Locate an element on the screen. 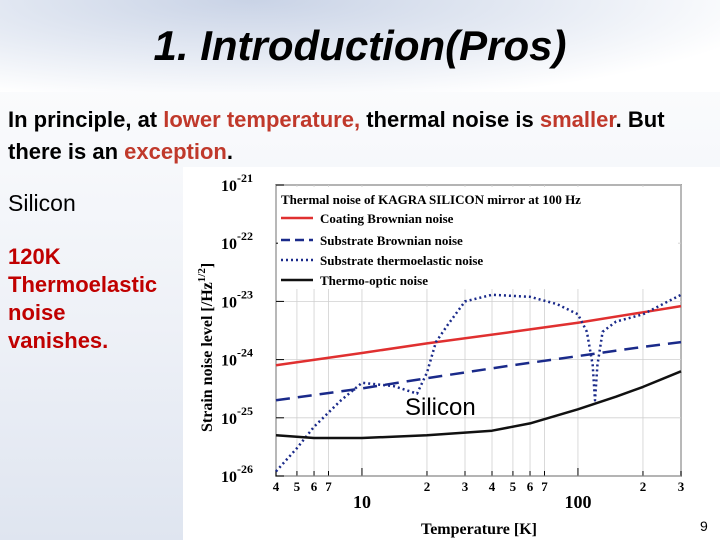 The height and width of the screenshot is (540, 720). y-axis-label: Strain noise level [/Hz1/2] is located at coordinates (206, 347).